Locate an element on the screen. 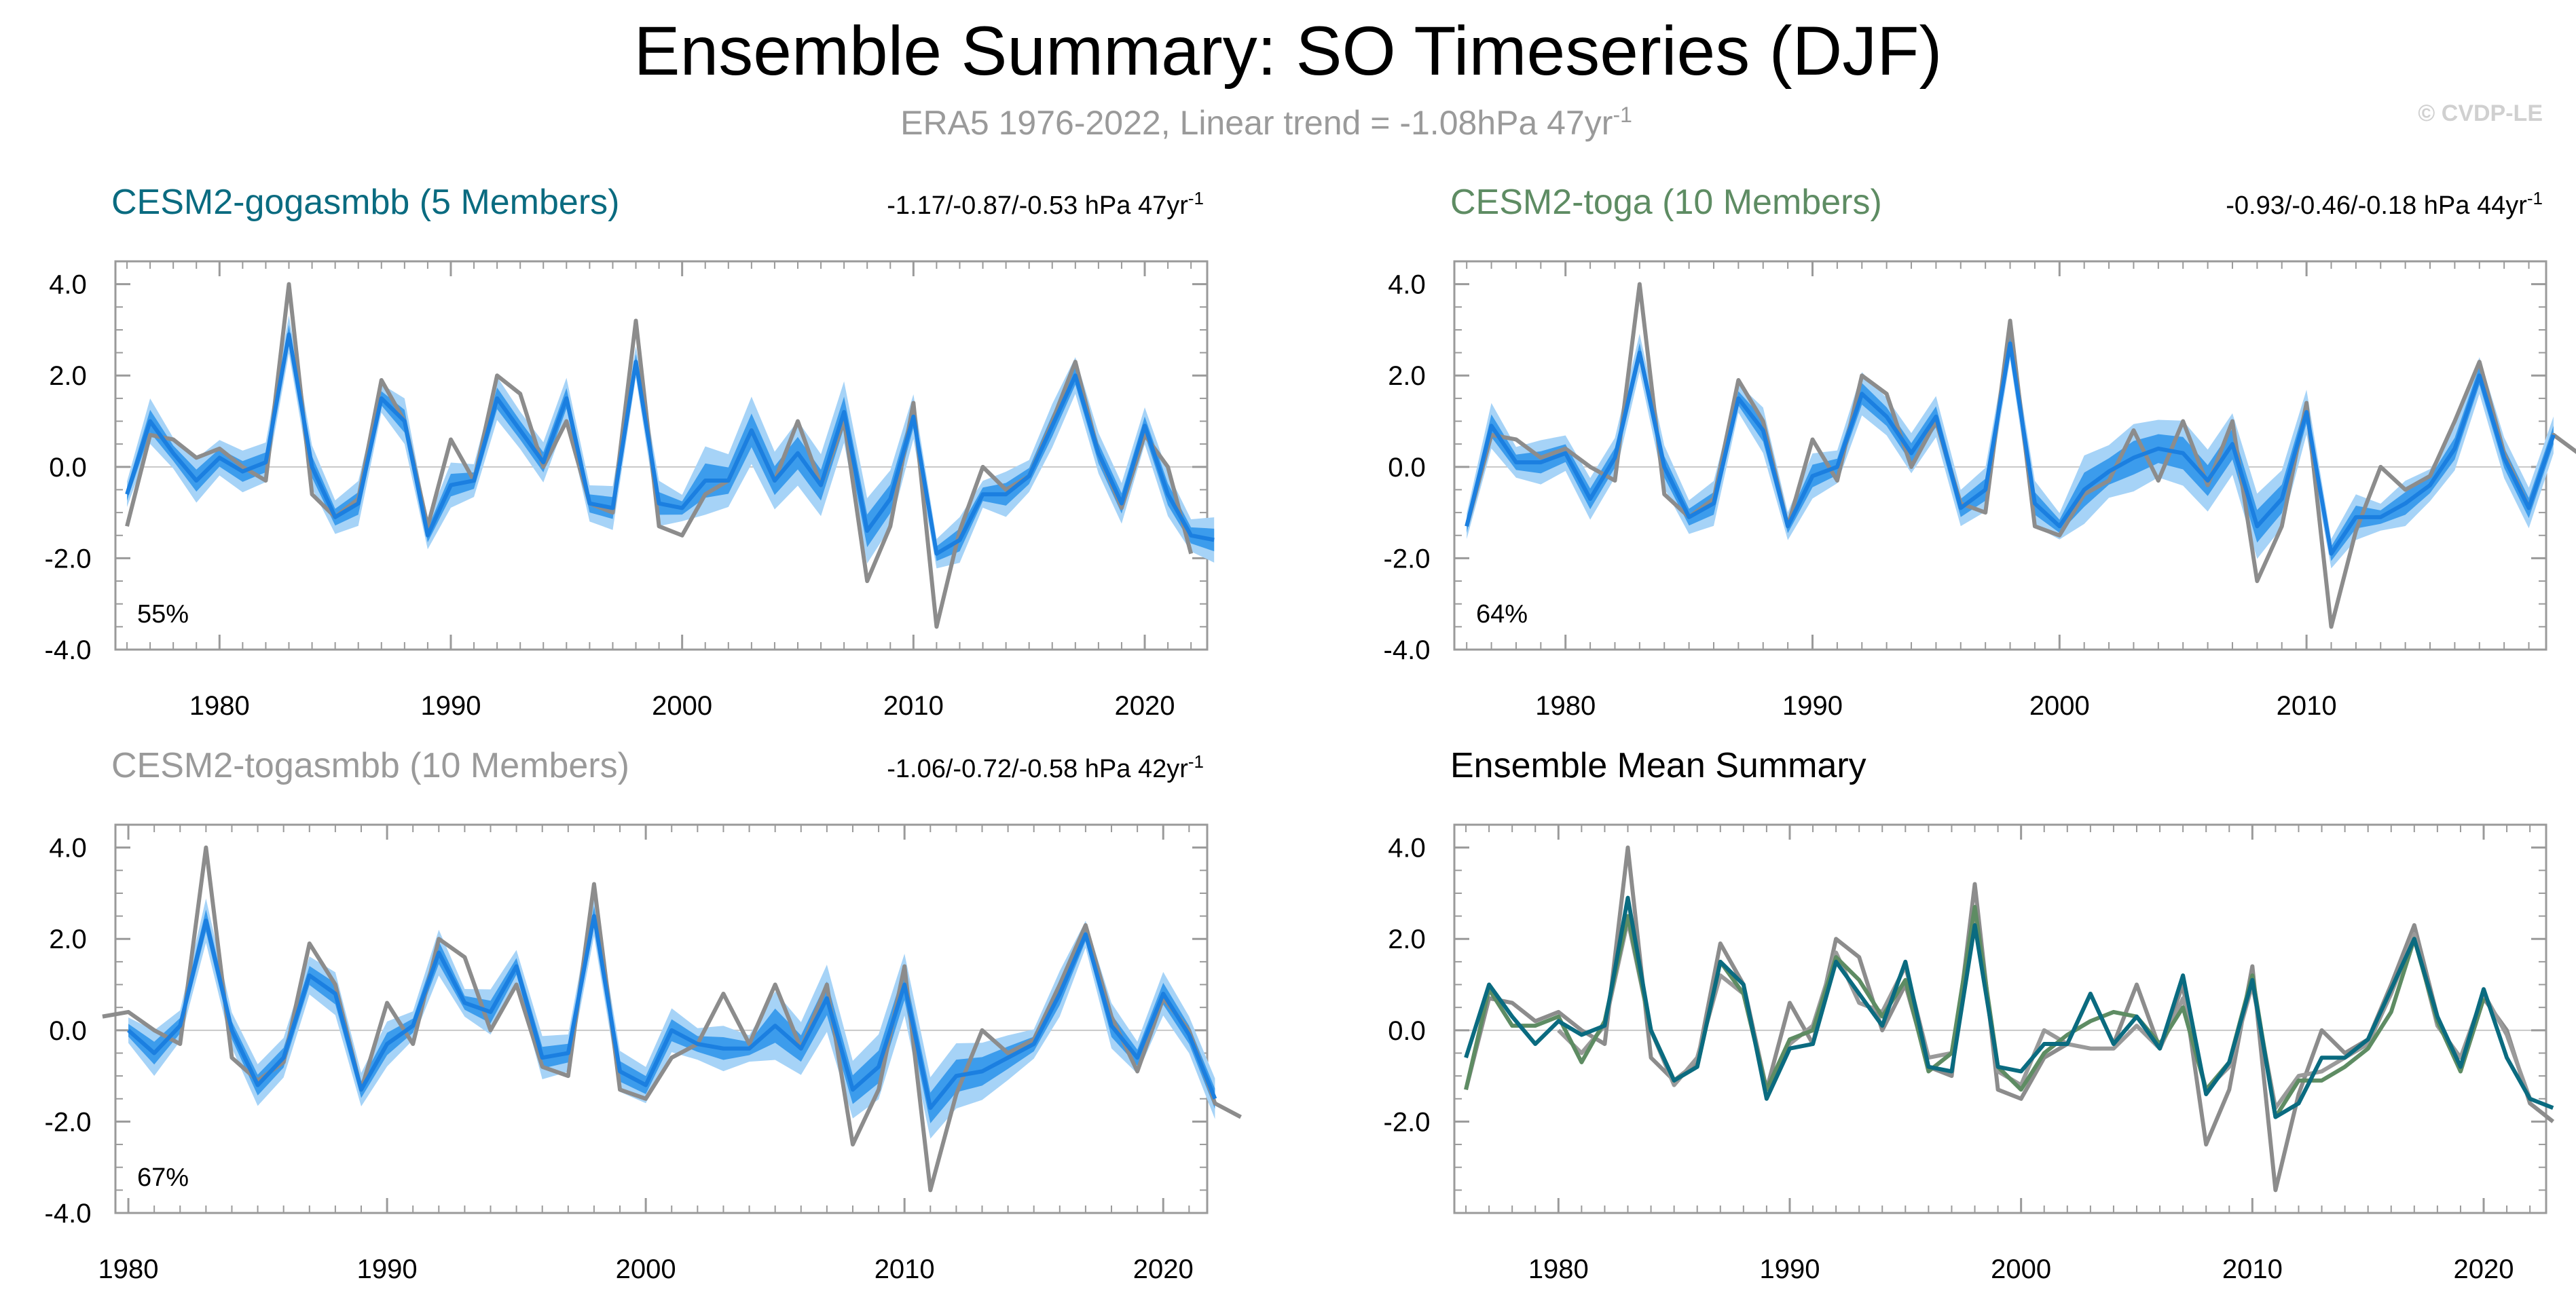 Image resolution: width=2576 pixels, height=1308 pixels. panel-title: CESM2-toga (10 Members) is located at coordinates (1666, 202).